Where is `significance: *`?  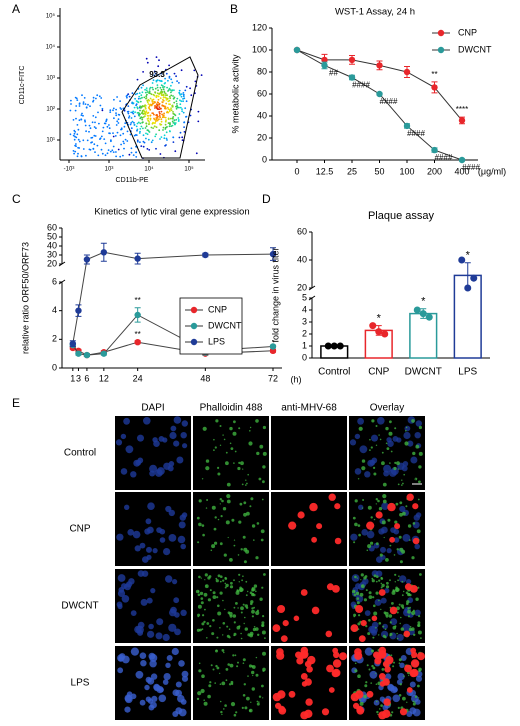 significance: * is located at coordinates (423, 302).